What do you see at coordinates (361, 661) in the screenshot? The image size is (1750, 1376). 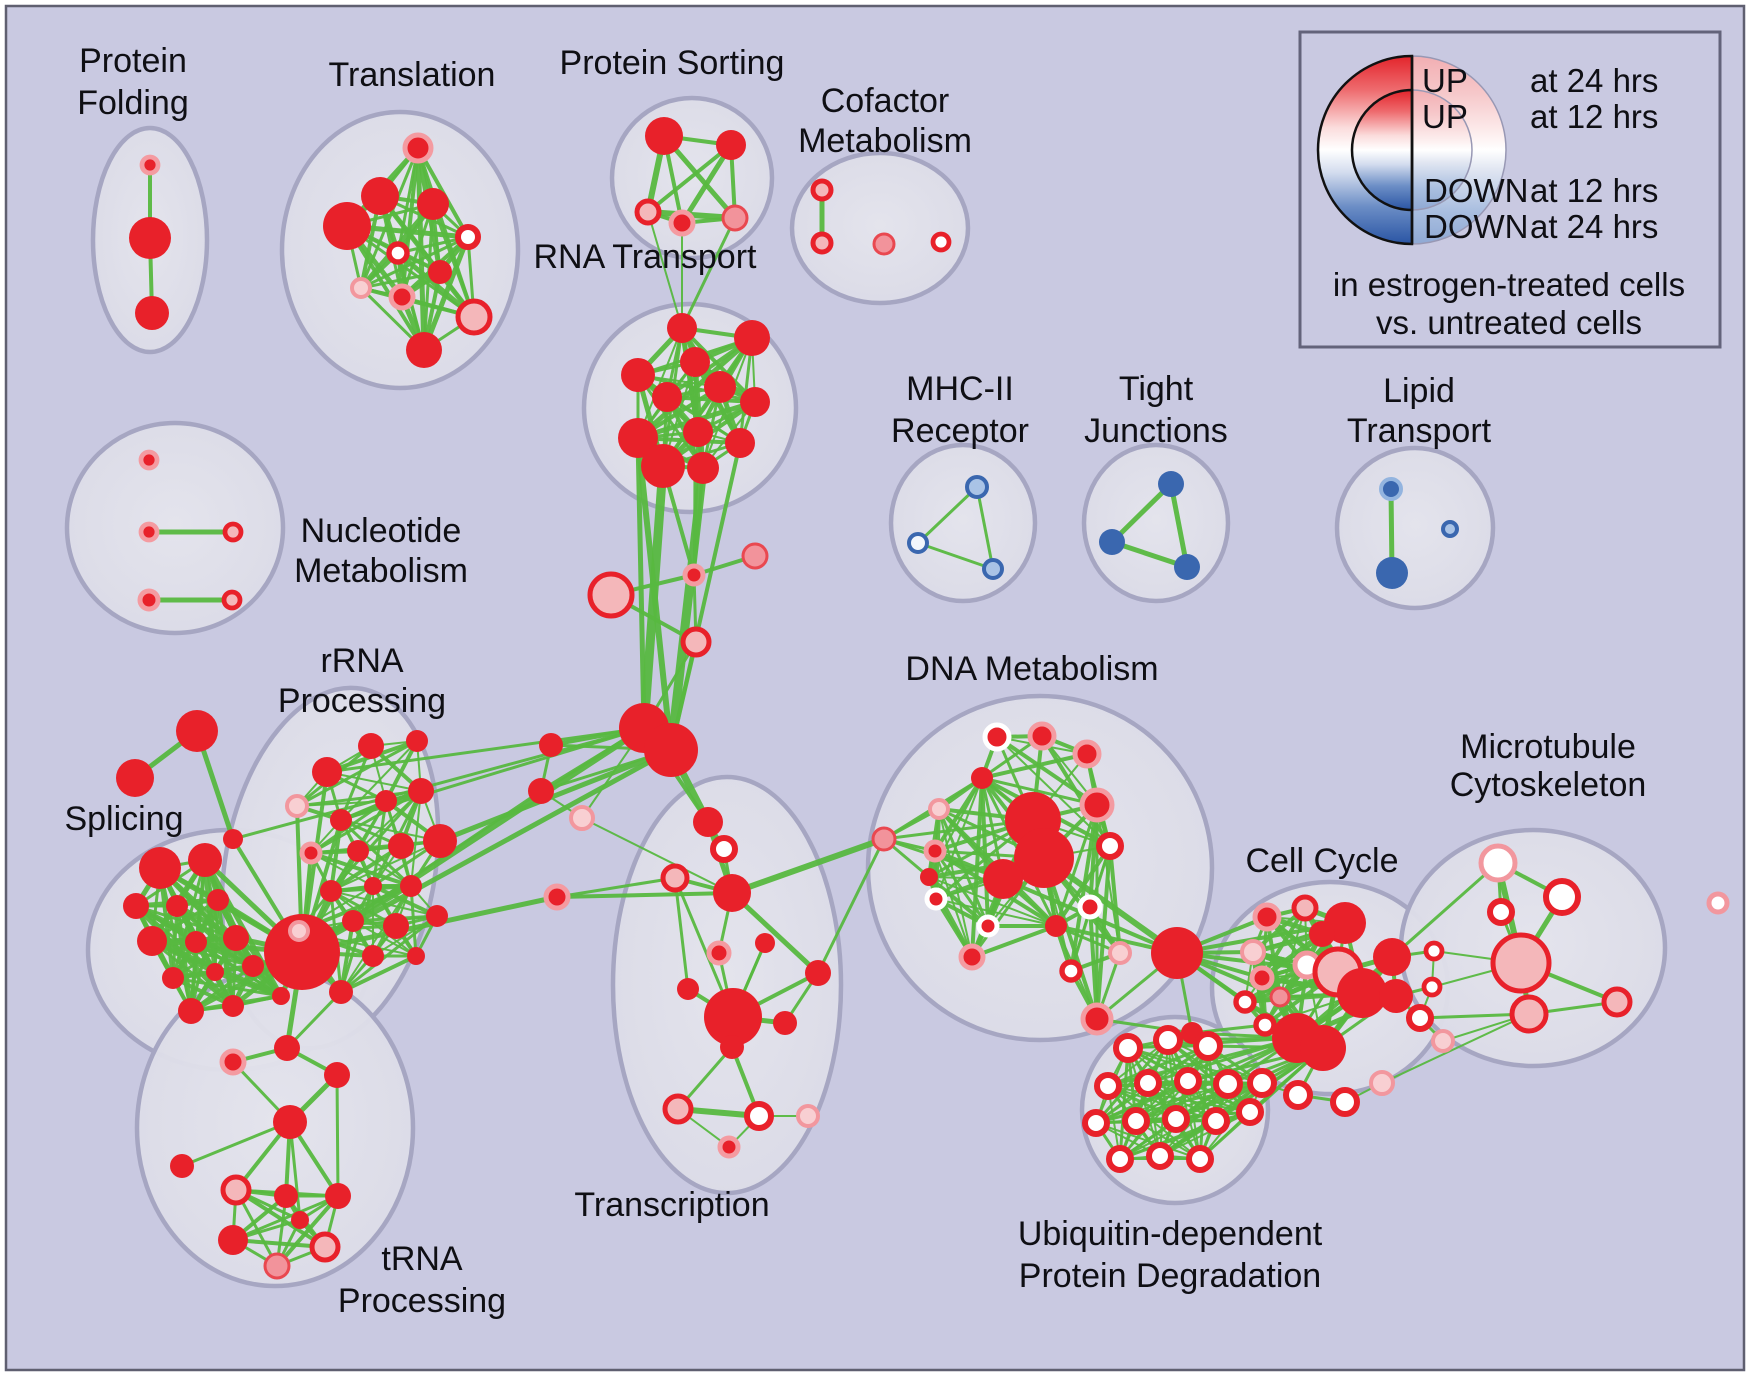 I see `cluster-label-rrna-processing-0: rRNA` at bounding box center [361, 661].